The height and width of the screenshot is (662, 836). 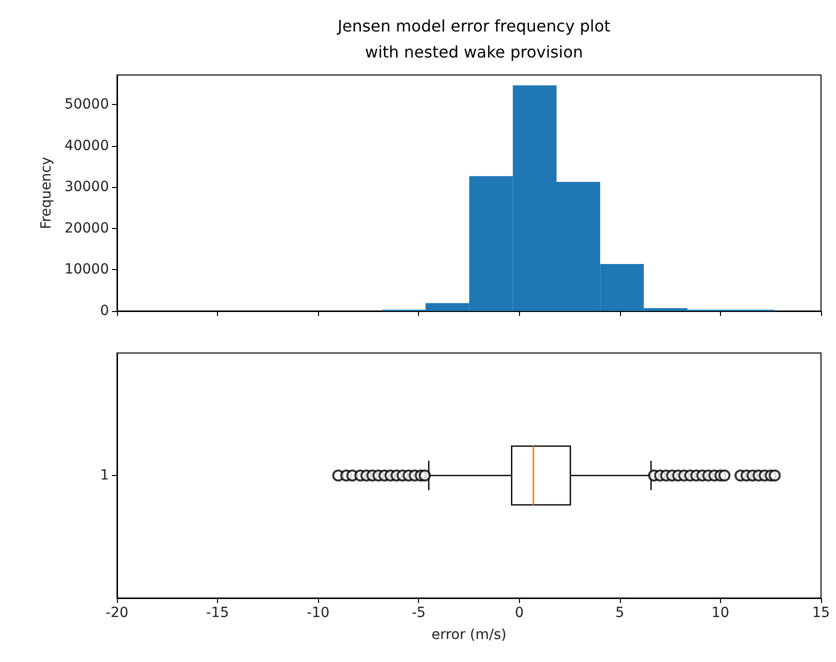 I want to click on y-tick-label: 30000, so click(x=86, y=187).